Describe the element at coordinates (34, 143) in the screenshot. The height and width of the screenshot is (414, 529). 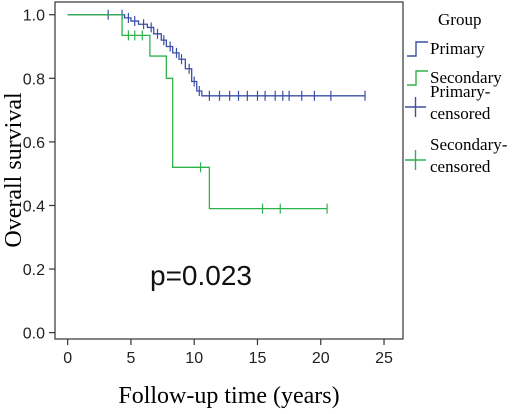
I see `y-tick-label: 0.6` at that location.